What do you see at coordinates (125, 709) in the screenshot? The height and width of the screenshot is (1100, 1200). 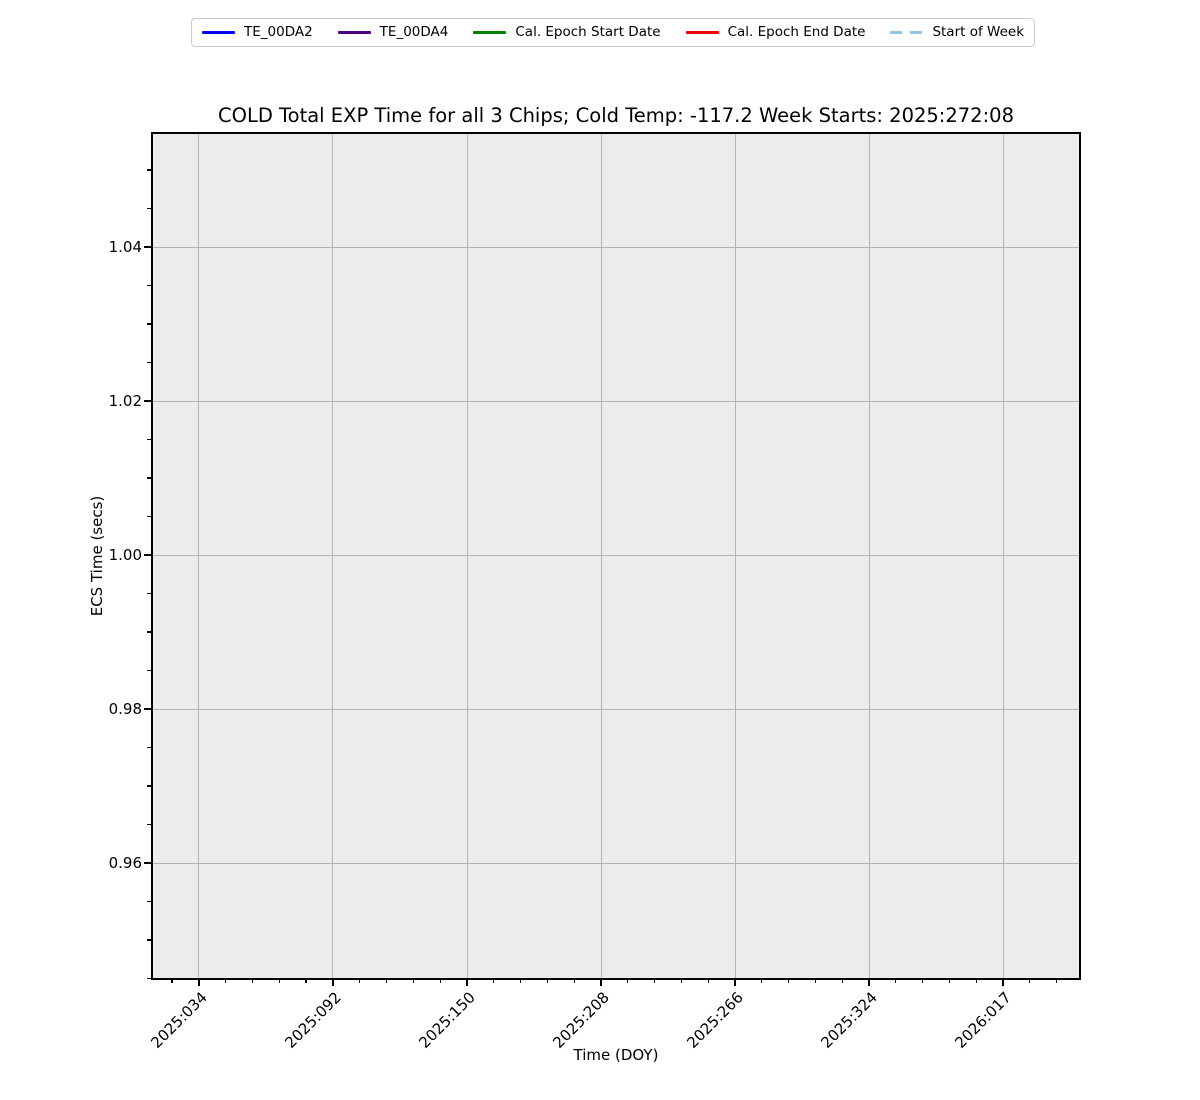 I see `y-tick-label: 0.98` at bounding box center [125, 709].